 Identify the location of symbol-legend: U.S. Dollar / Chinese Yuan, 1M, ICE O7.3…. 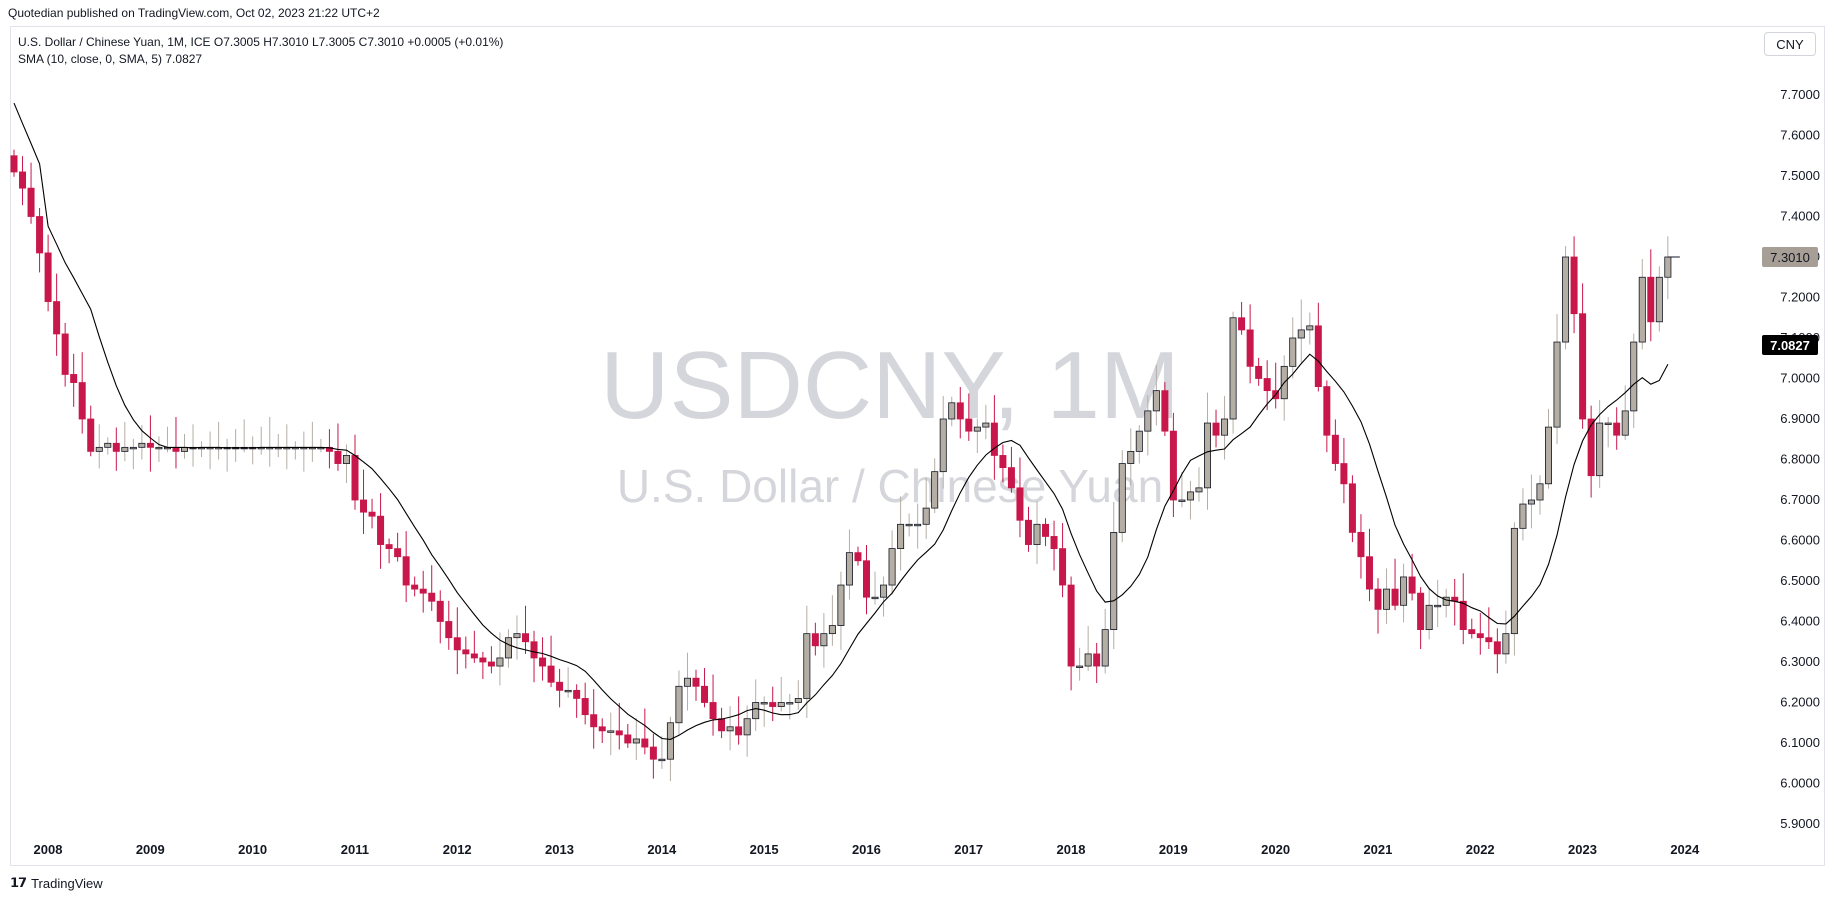
(261, 42).